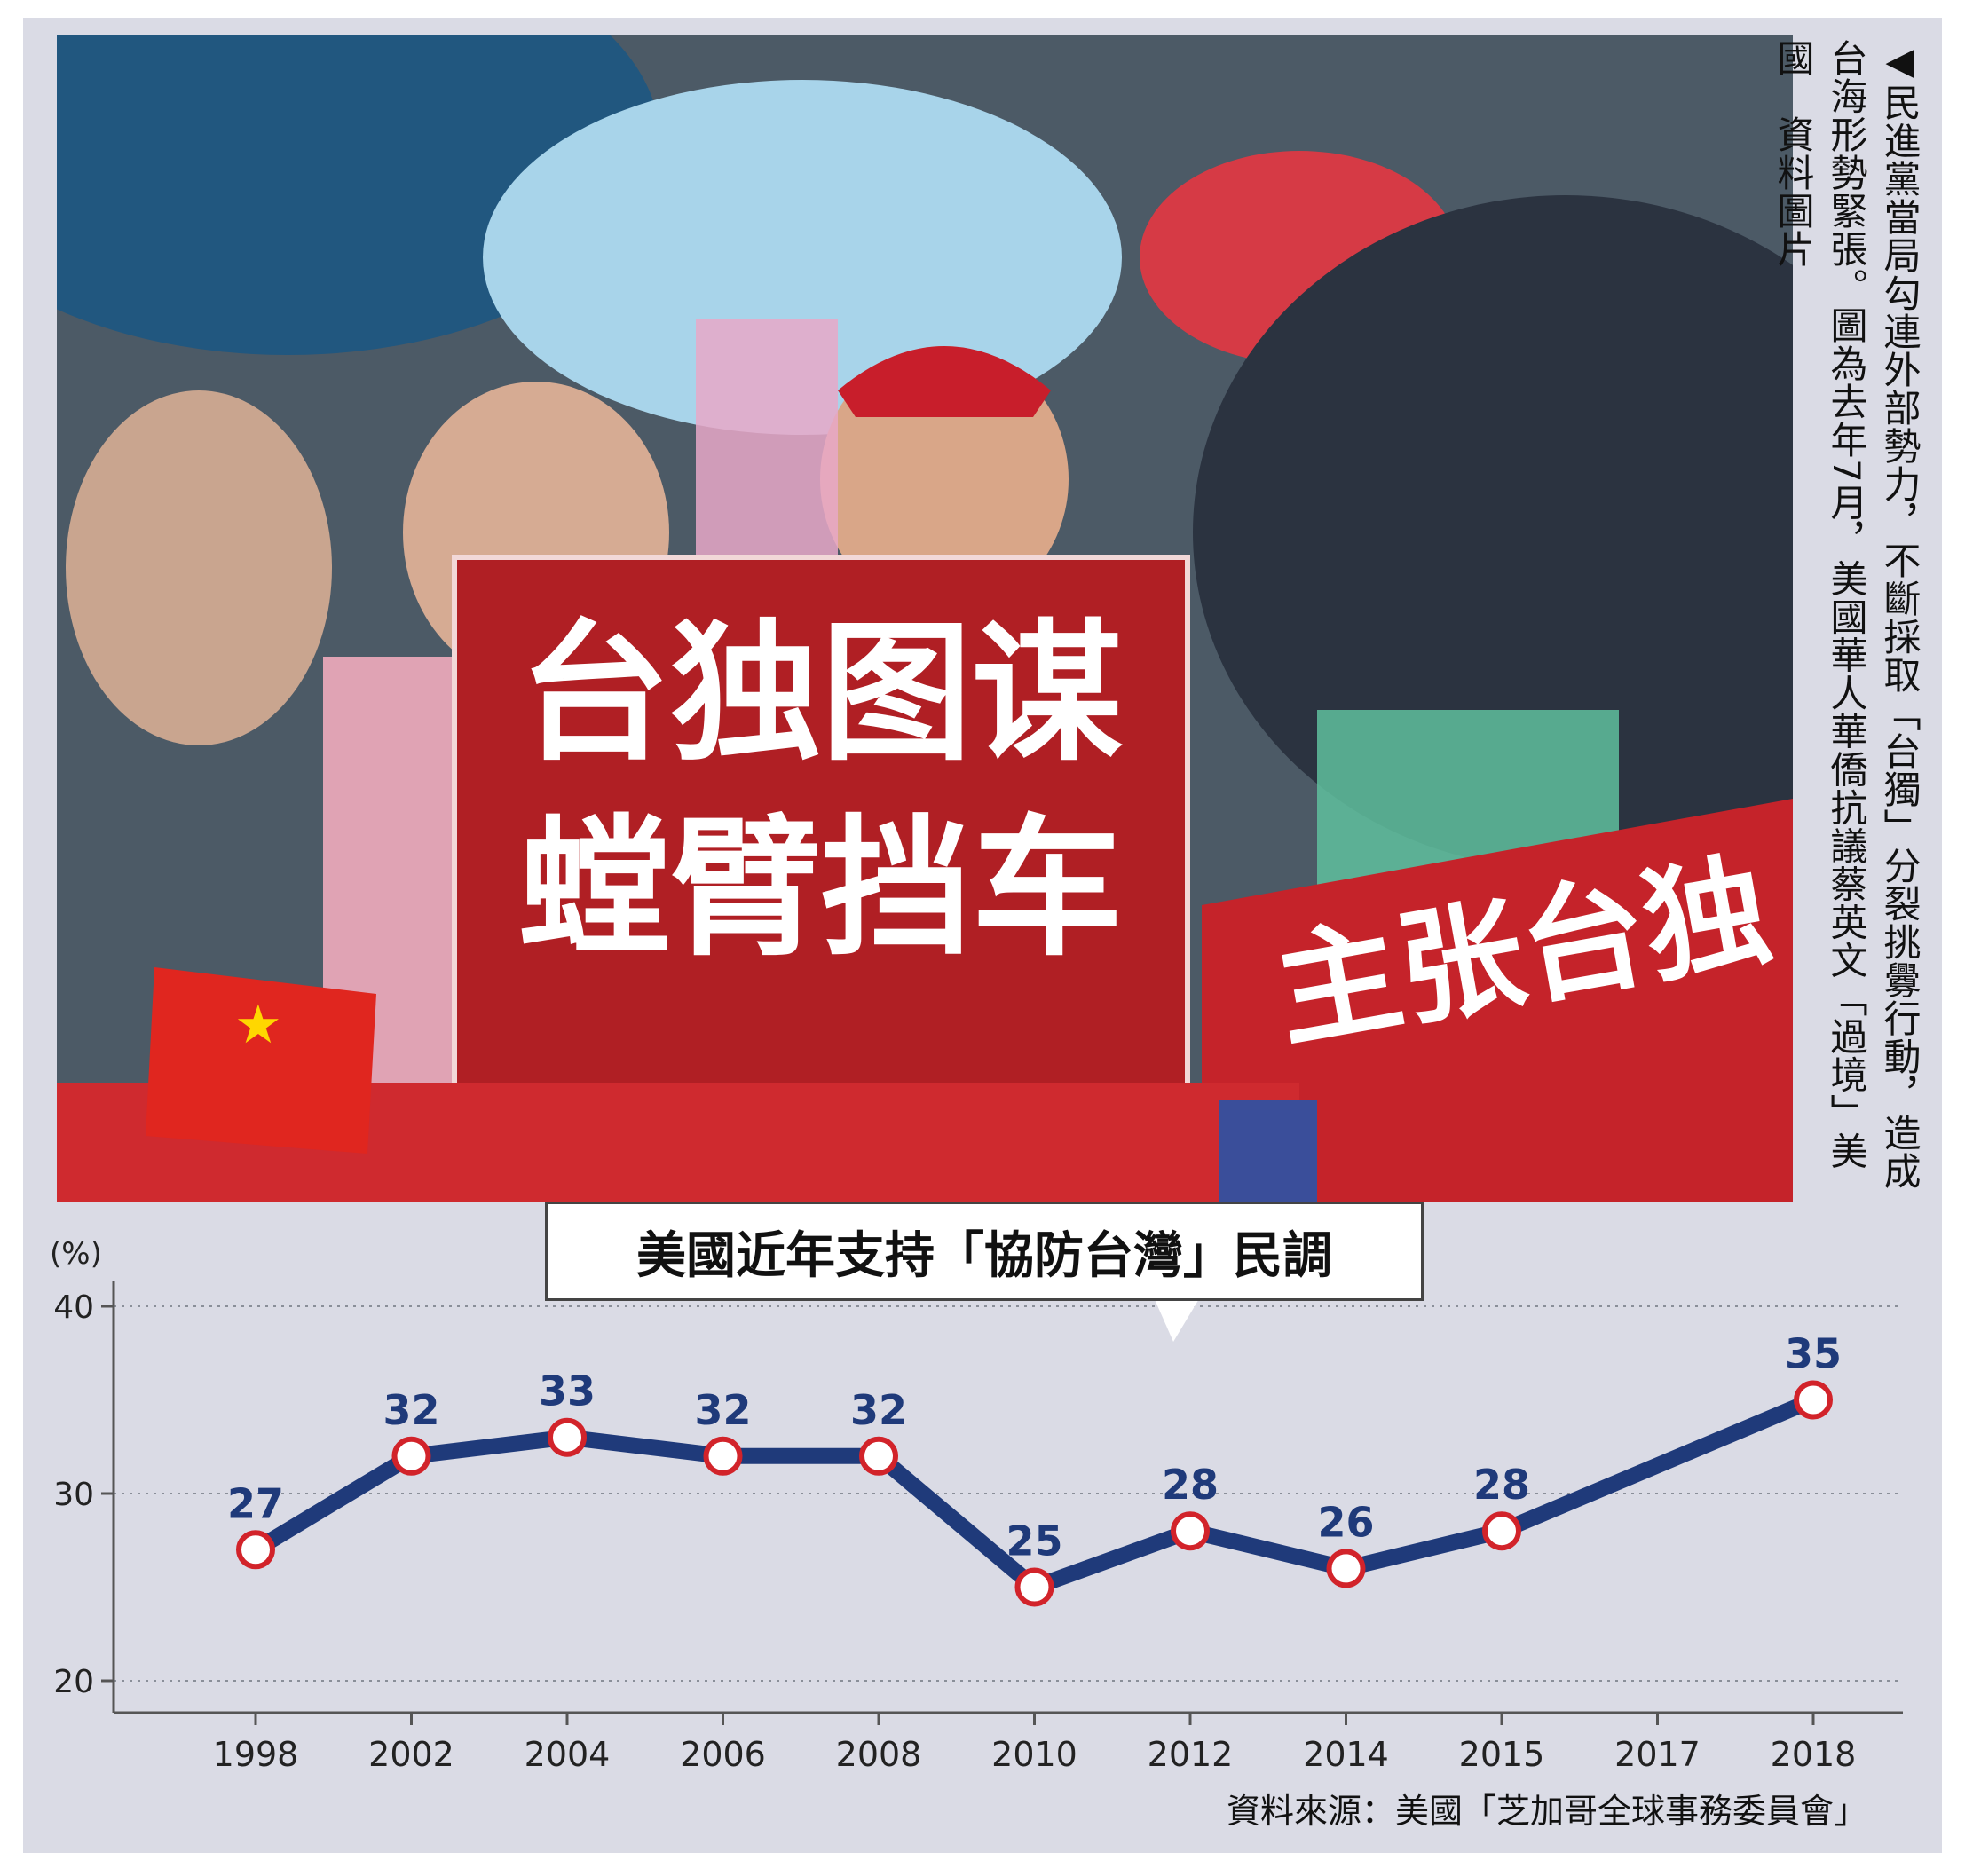  Describe the element at coordinates (1813, 1354) in the screenshot. I see `data-label: 35` at that location.